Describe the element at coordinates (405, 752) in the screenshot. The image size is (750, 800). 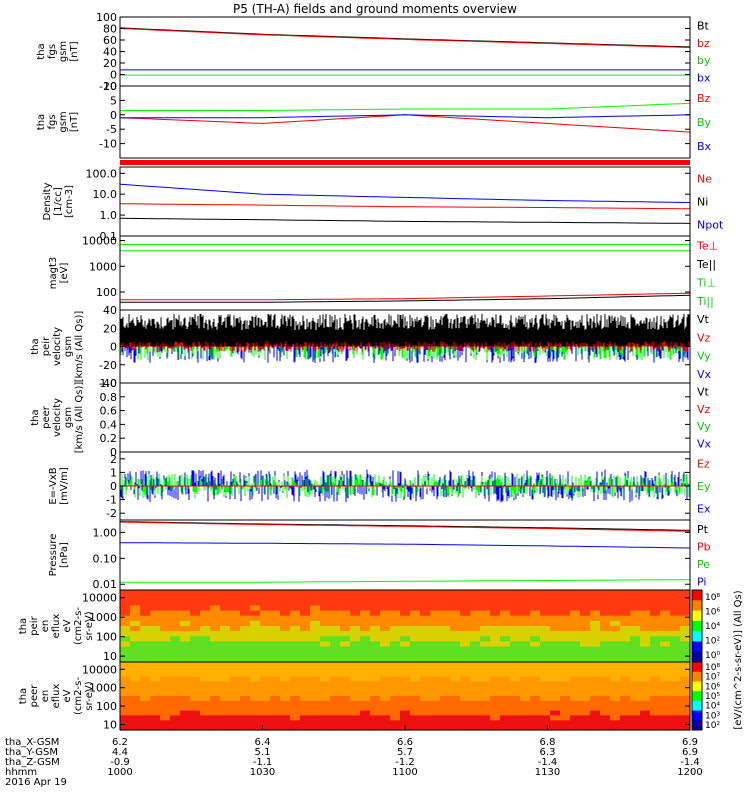
I see `xaxis-value: 5.7` at that location.